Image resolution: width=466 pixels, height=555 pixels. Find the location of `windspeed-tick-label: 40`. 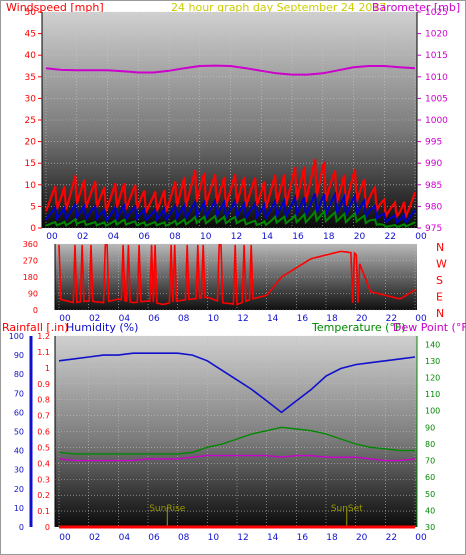

windspeed-tick-label: 40 is located at coordinates (31, 56).